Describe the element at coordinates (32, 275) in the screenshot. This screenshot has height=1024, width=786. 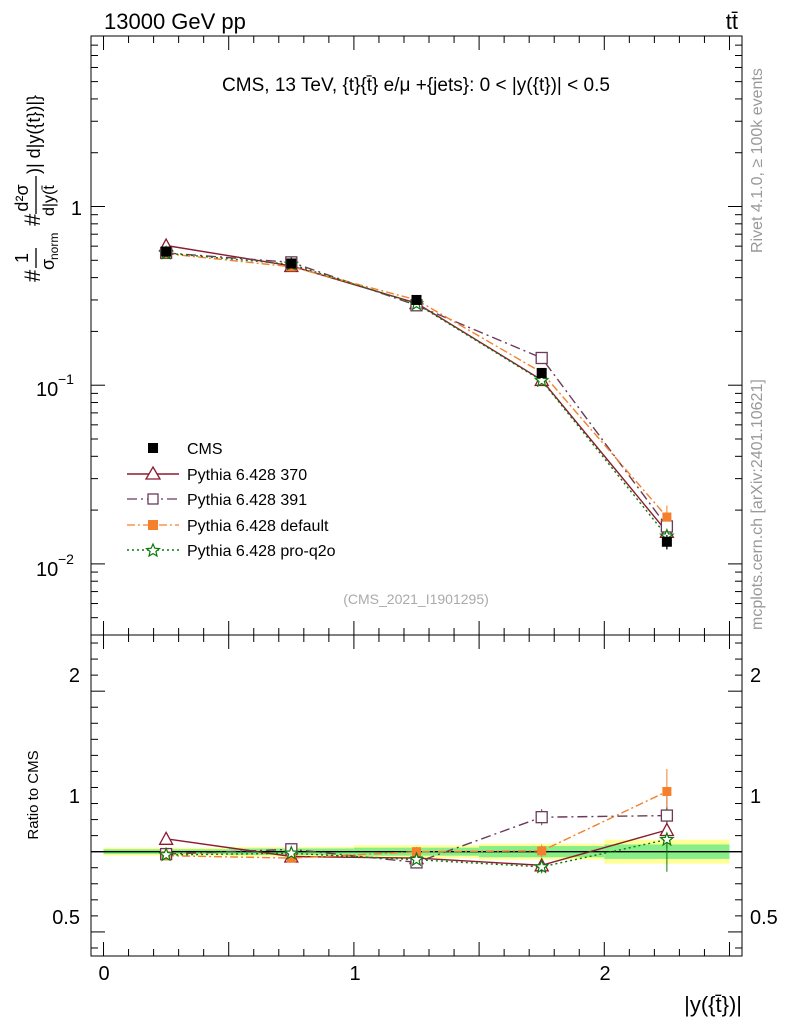
I see `ylabel-hash1: #` at that location.